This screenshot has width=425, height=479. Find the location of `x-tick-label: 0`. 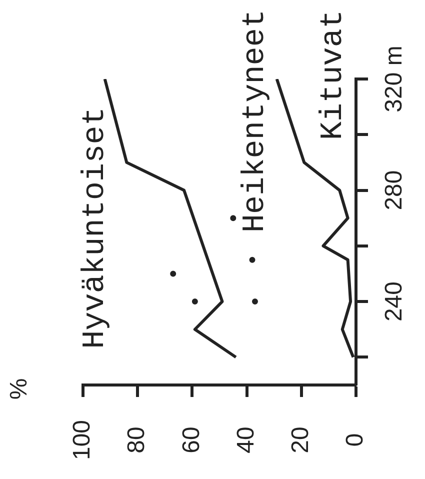

x-tick-label: 0 is located at coordinates (355, 440).